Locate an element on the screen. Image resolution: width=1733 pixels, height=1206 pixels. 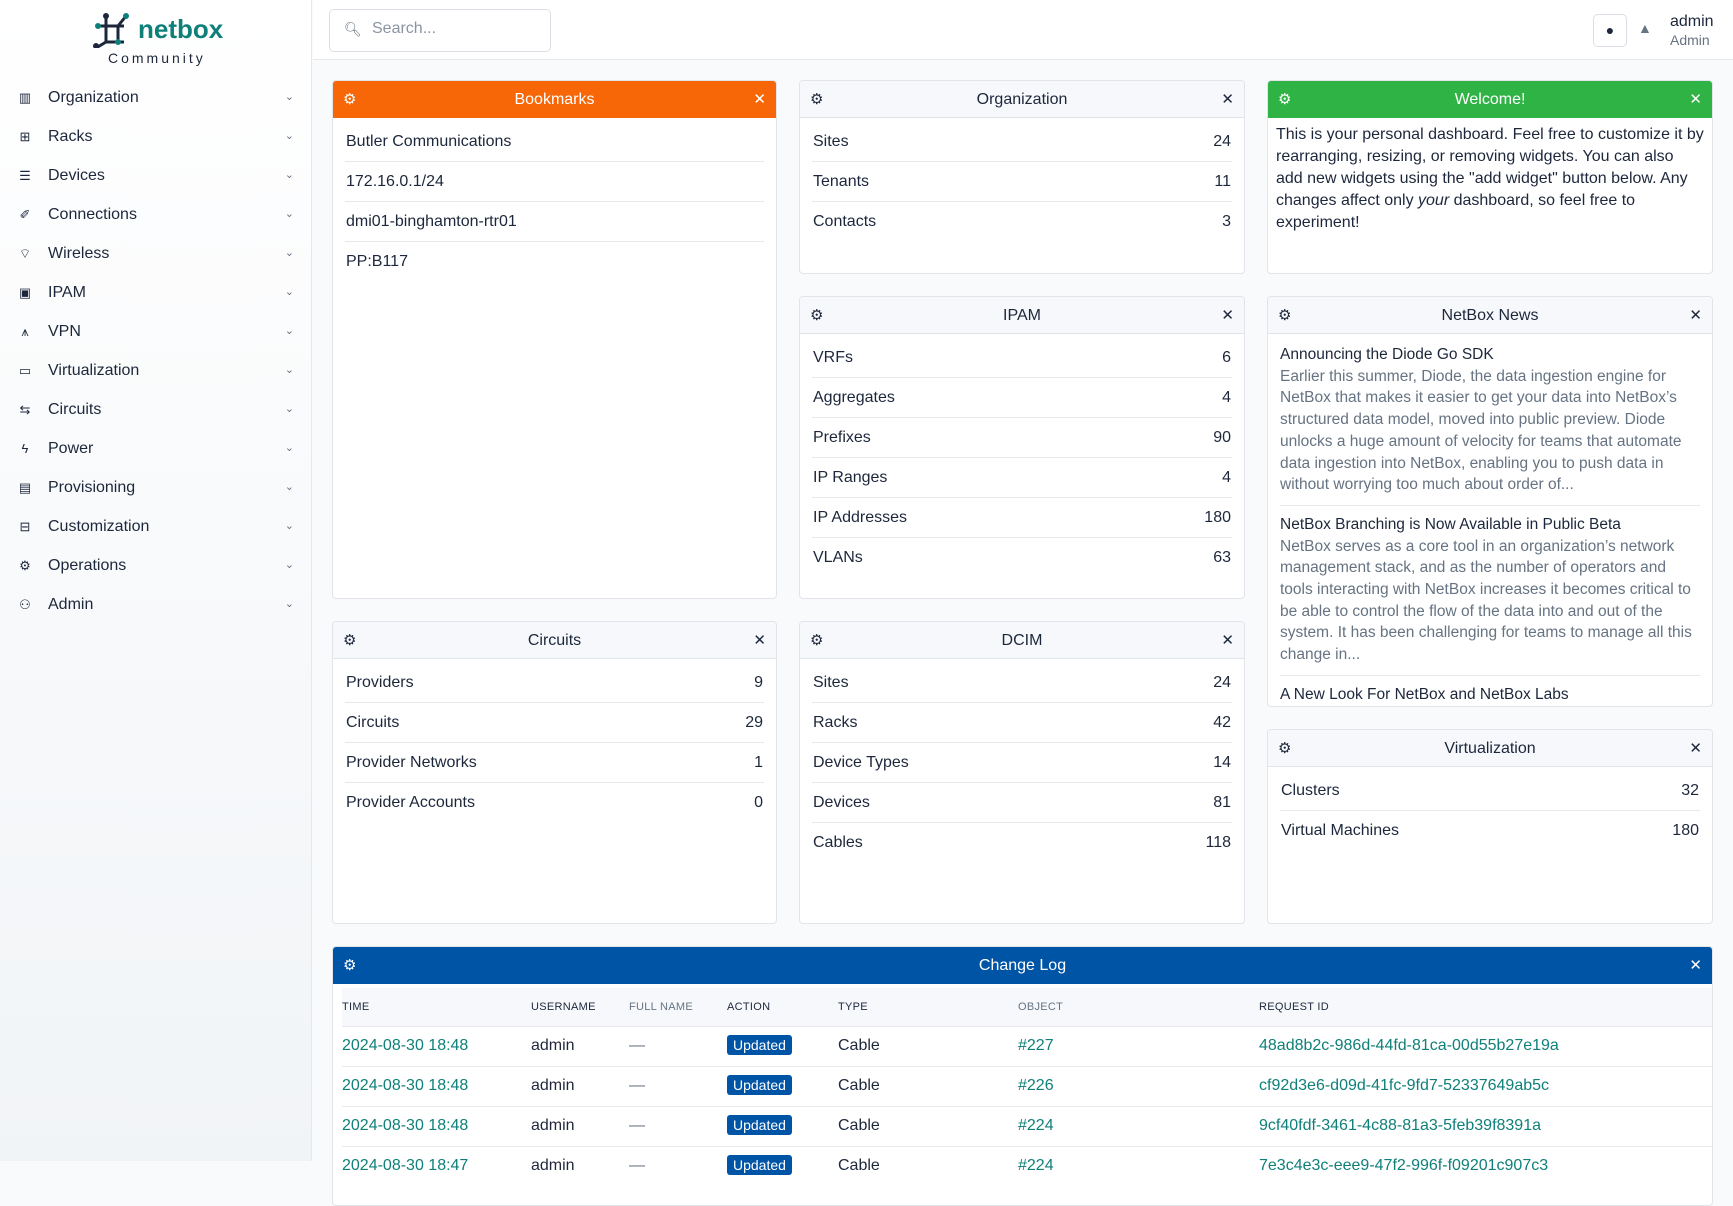
column-header: USERNAME is located at coordinates (580, 1007).